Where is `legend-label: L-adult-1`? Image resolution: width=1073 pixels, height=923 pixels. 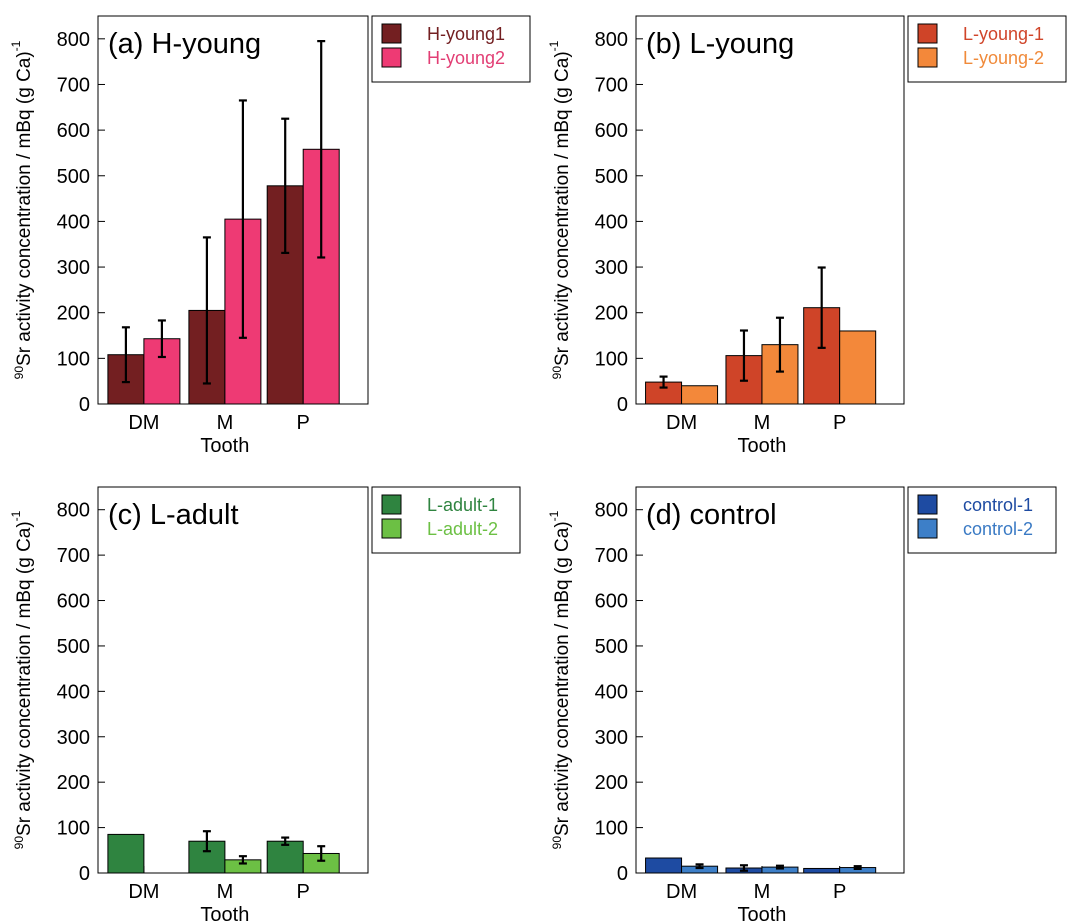 legend-label: L-adult-1 is located at coordinates (462, 505).